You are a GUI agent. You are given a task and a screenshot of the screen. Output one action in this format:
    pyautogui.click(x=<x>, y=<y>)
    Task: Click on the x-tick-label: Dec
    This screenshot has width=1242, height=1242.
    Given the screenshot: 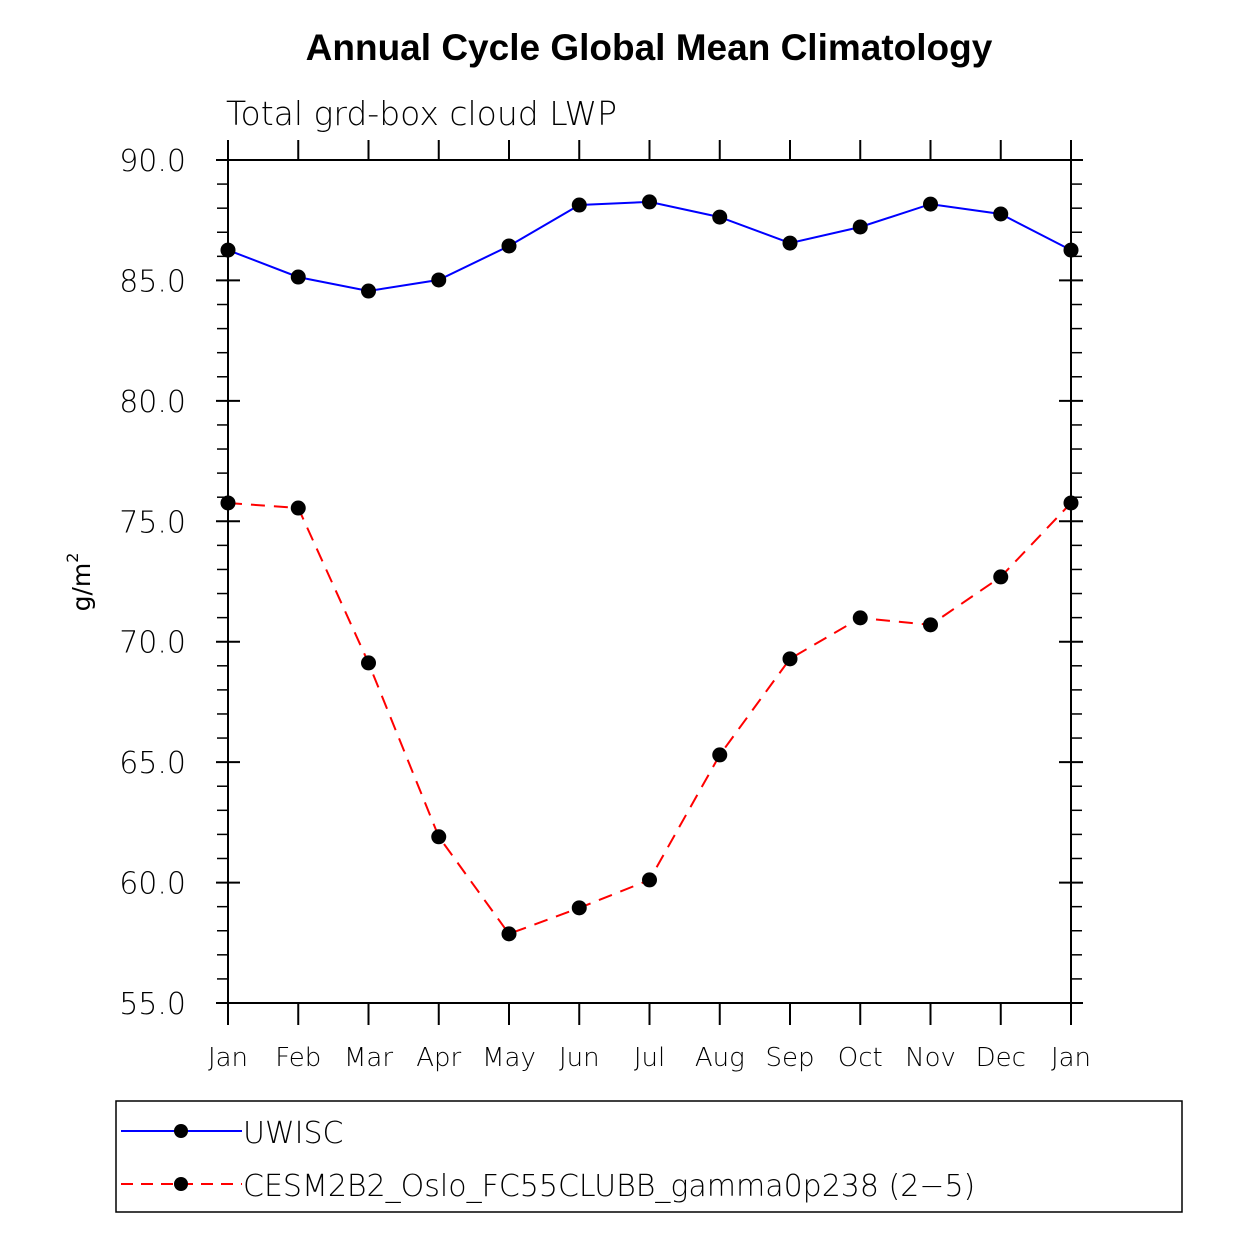 What is the action you would take?
    pyautogui.click(x=1001, y=1058)
    